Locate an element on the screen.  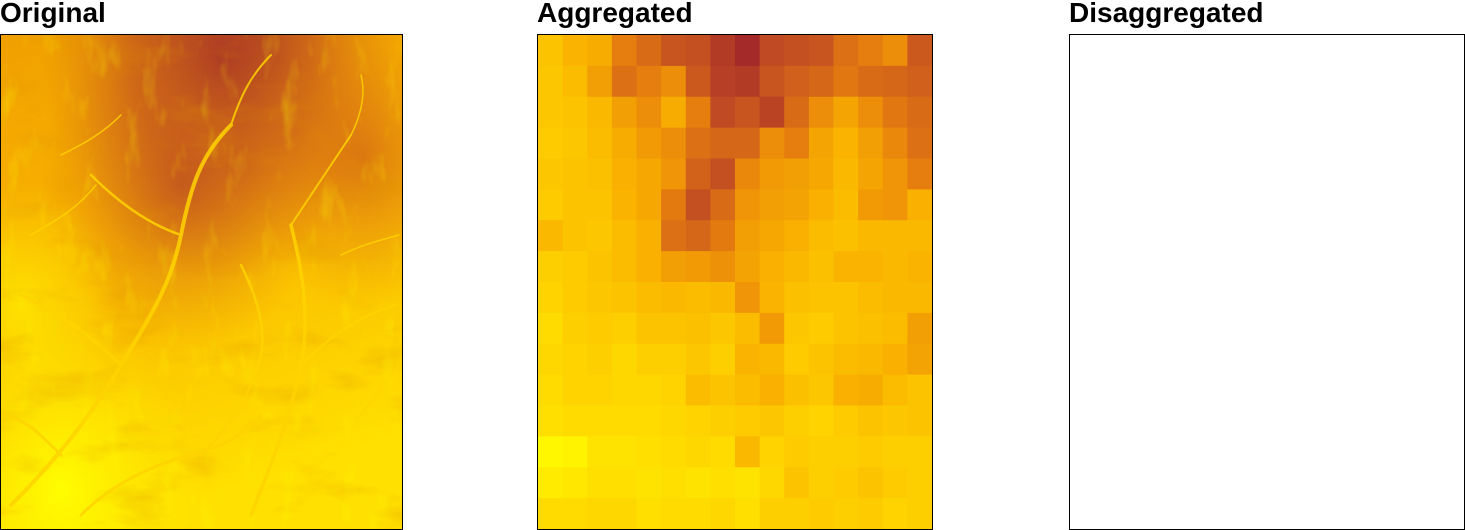
aggregated-cell-r8-c13 is located at coordinates (871, 298).